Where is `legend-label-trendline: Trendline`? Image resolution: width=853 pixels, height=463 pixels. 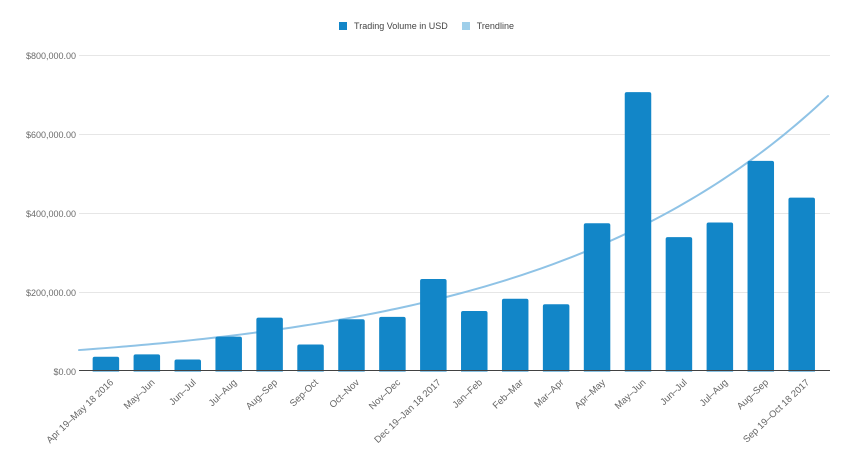 legend-label-trendline: Trendline is located at coordinates (495, 26).